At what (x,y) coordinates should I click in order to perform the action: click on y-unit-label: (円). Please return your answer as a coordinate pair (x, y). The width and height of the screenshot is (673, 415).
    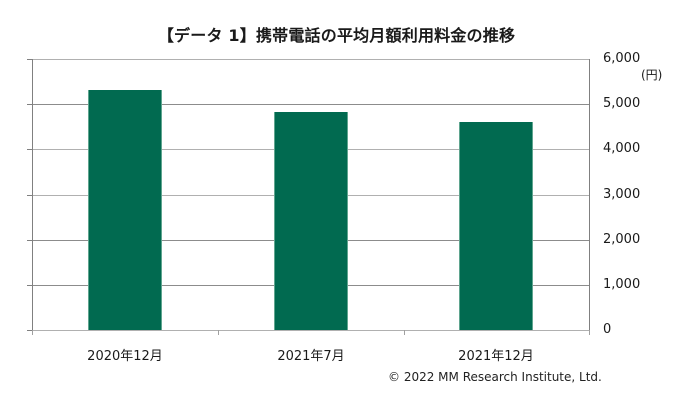
    Looking at the image, I should click on (652, 75).